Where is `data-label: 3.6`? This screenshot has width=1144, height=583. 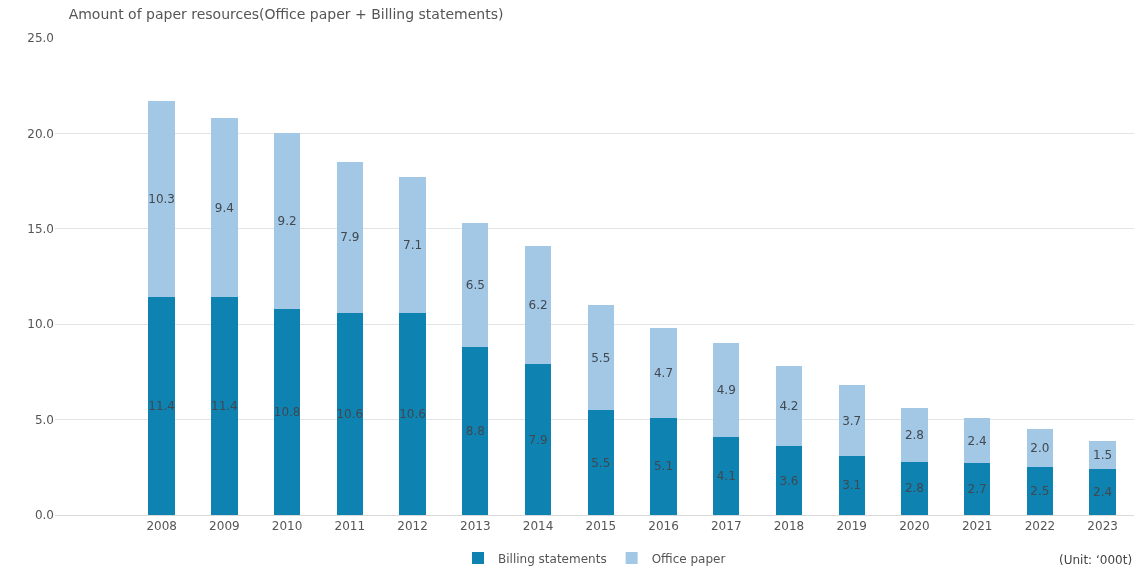
data-label: 3.6 is located at coordinates (789, 480).